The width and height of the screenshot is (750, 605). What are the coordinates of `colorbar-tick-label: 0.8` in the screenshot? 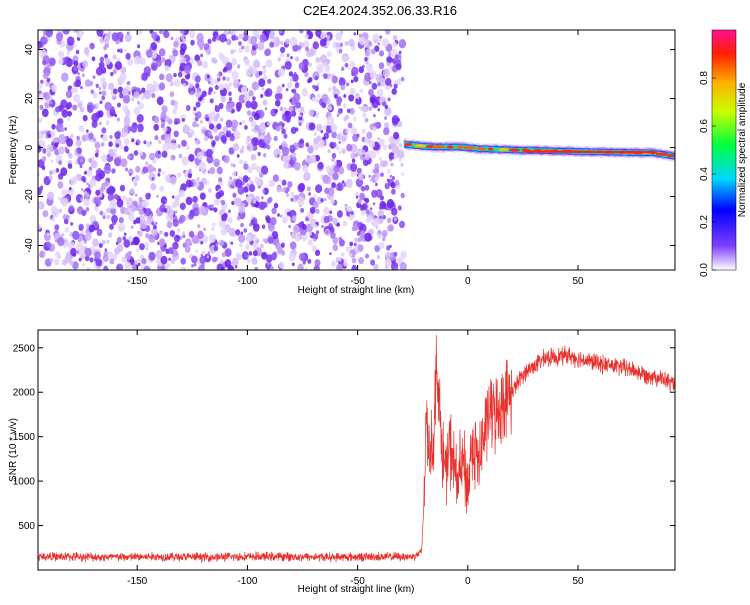 It's located at (704, 78).